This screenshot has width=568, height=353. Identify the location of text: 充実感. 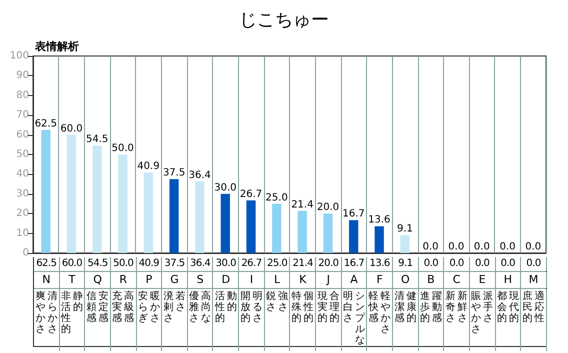
(117, 307).